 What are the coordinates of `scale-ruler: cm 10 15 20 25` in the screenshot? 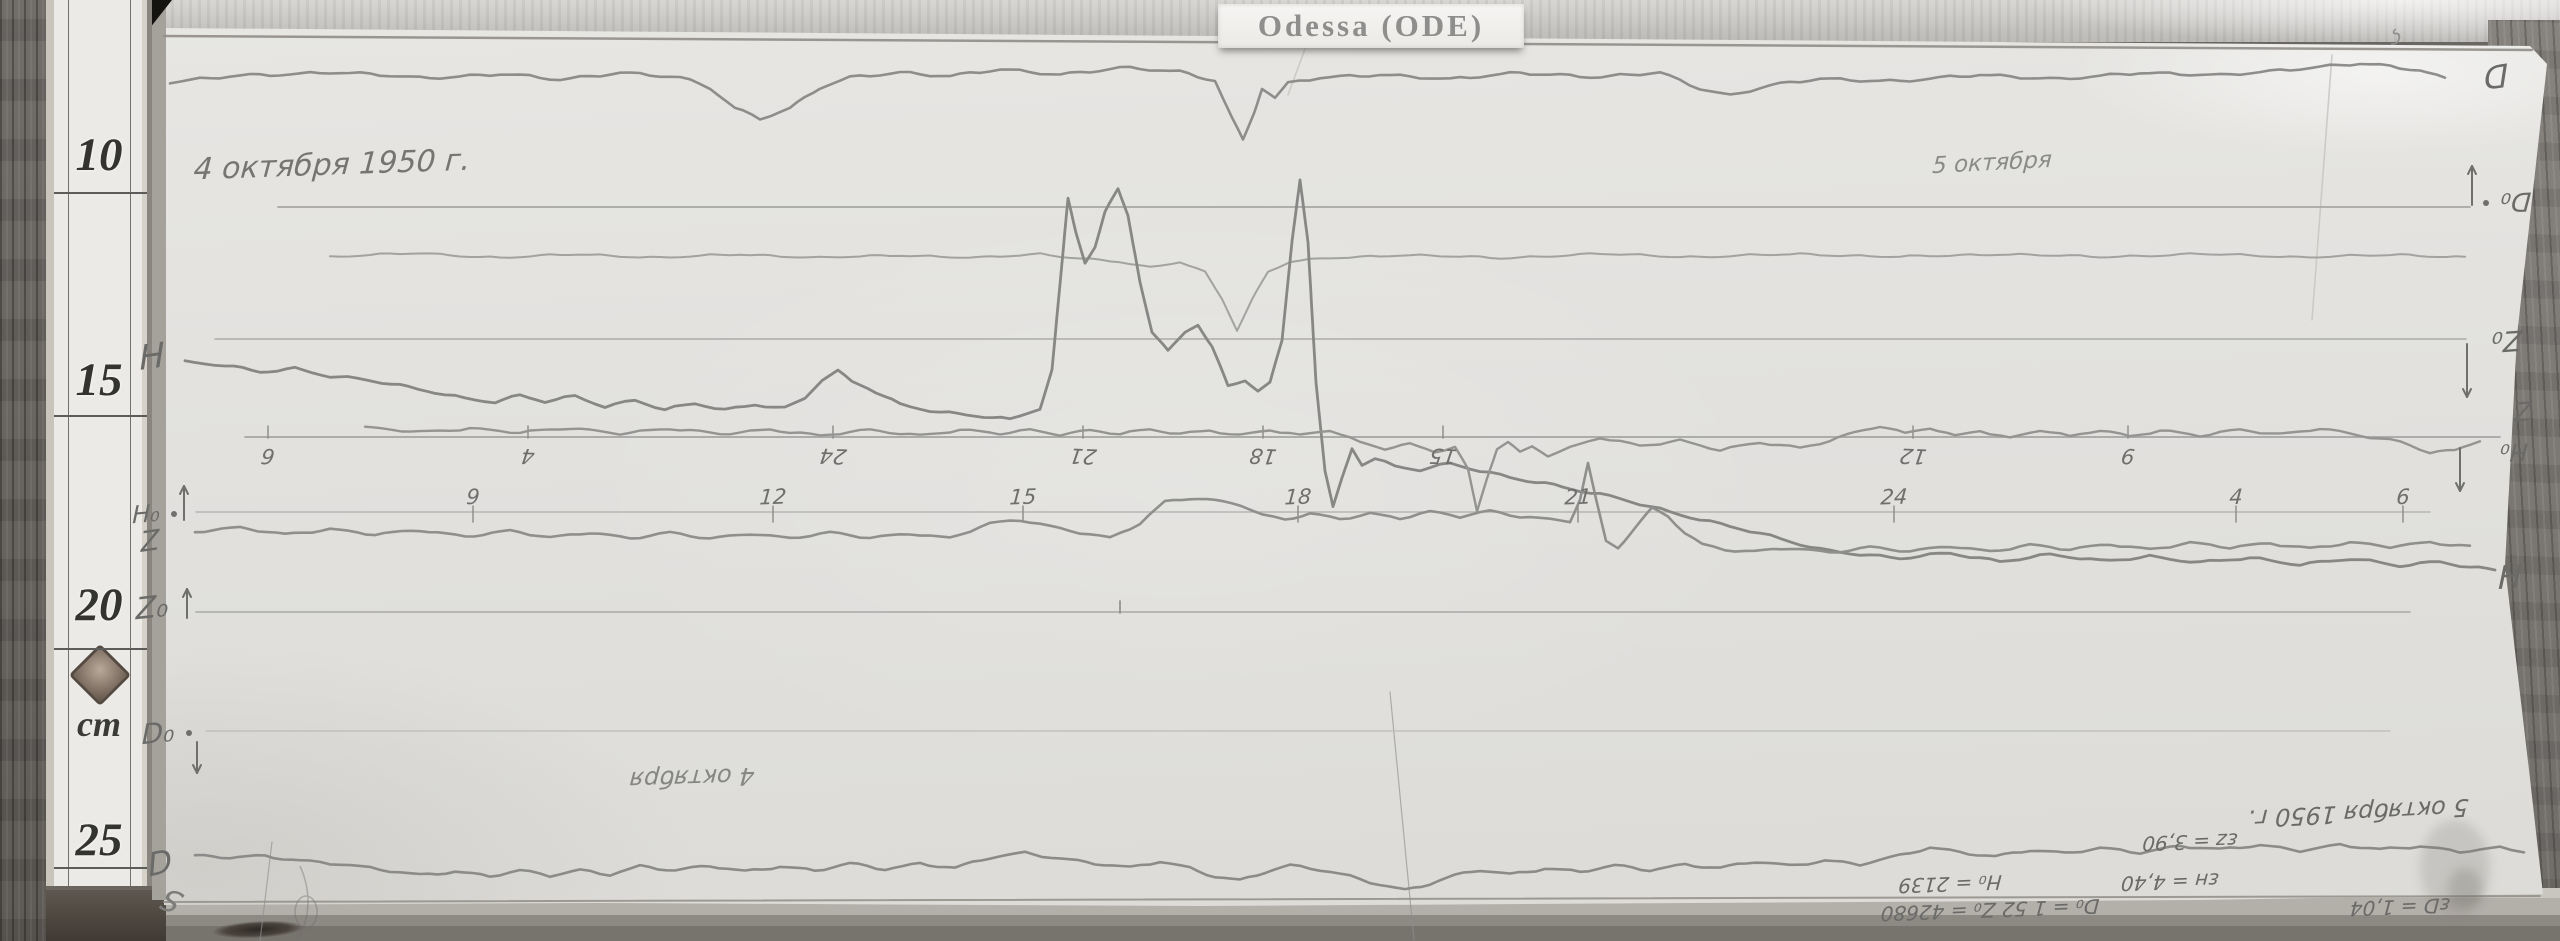 It's located at (99, 445).